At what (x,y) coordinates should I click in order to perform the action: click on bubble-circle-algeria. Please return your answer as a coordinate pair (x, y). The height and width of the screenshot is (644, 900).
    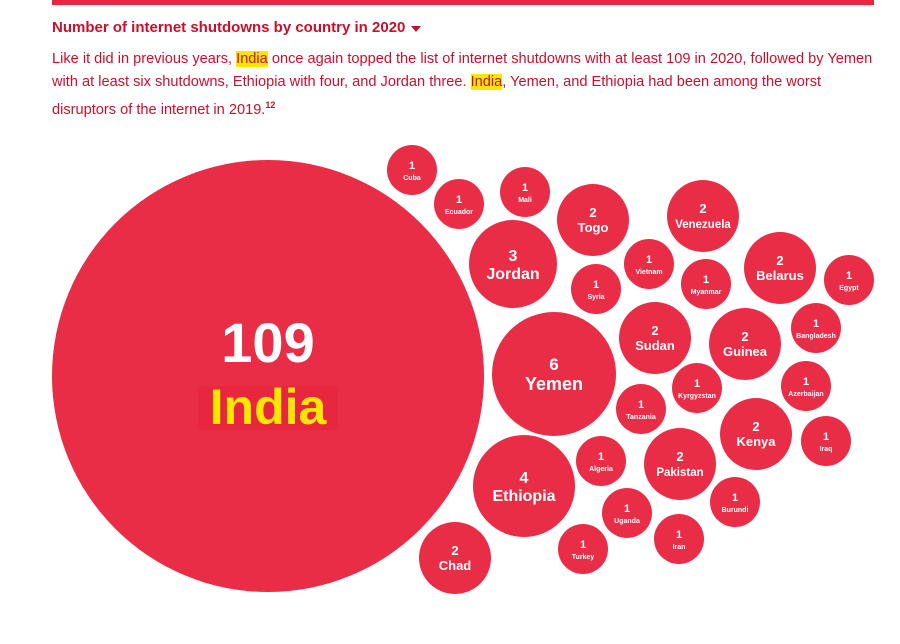
    Looking at the image, I should click on (601, 461).